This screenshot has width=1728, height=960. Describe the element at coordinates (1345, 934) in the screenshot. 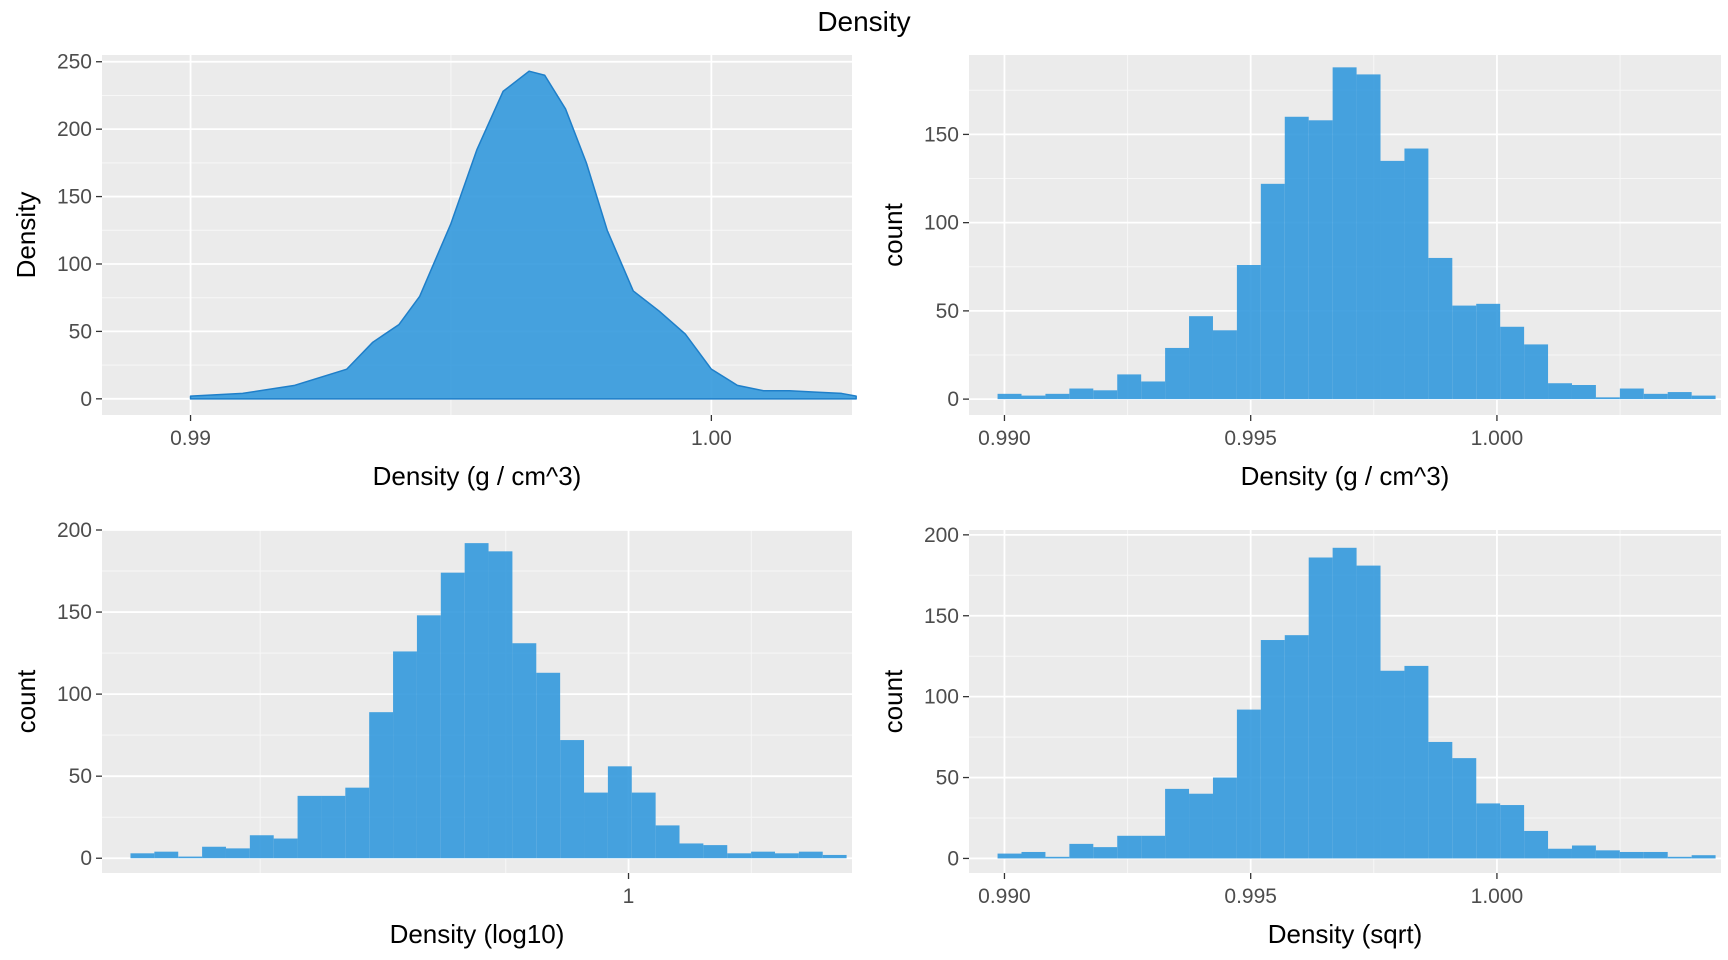

I see `x-axis-title: Density (sqrt)` at that location.